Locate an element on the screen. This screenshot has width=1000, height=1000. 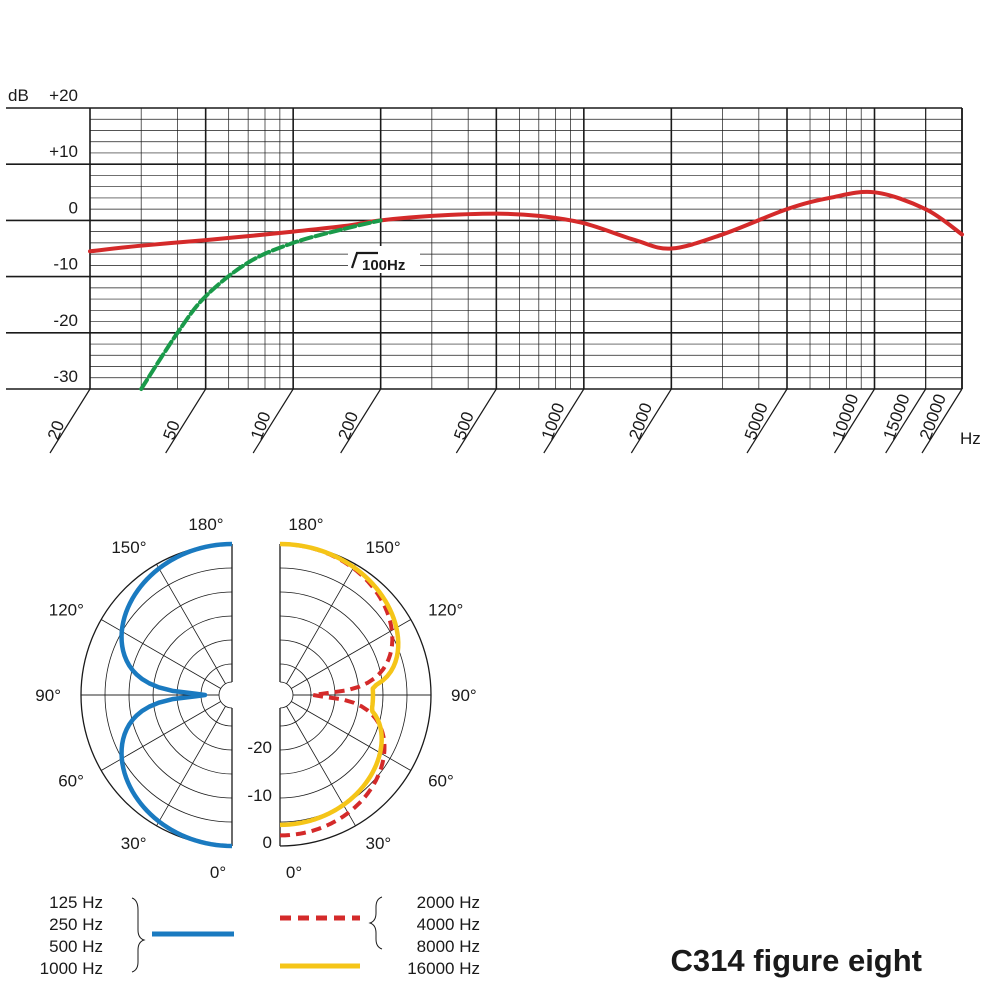
annotation-box is located at coordinates (384, 259).